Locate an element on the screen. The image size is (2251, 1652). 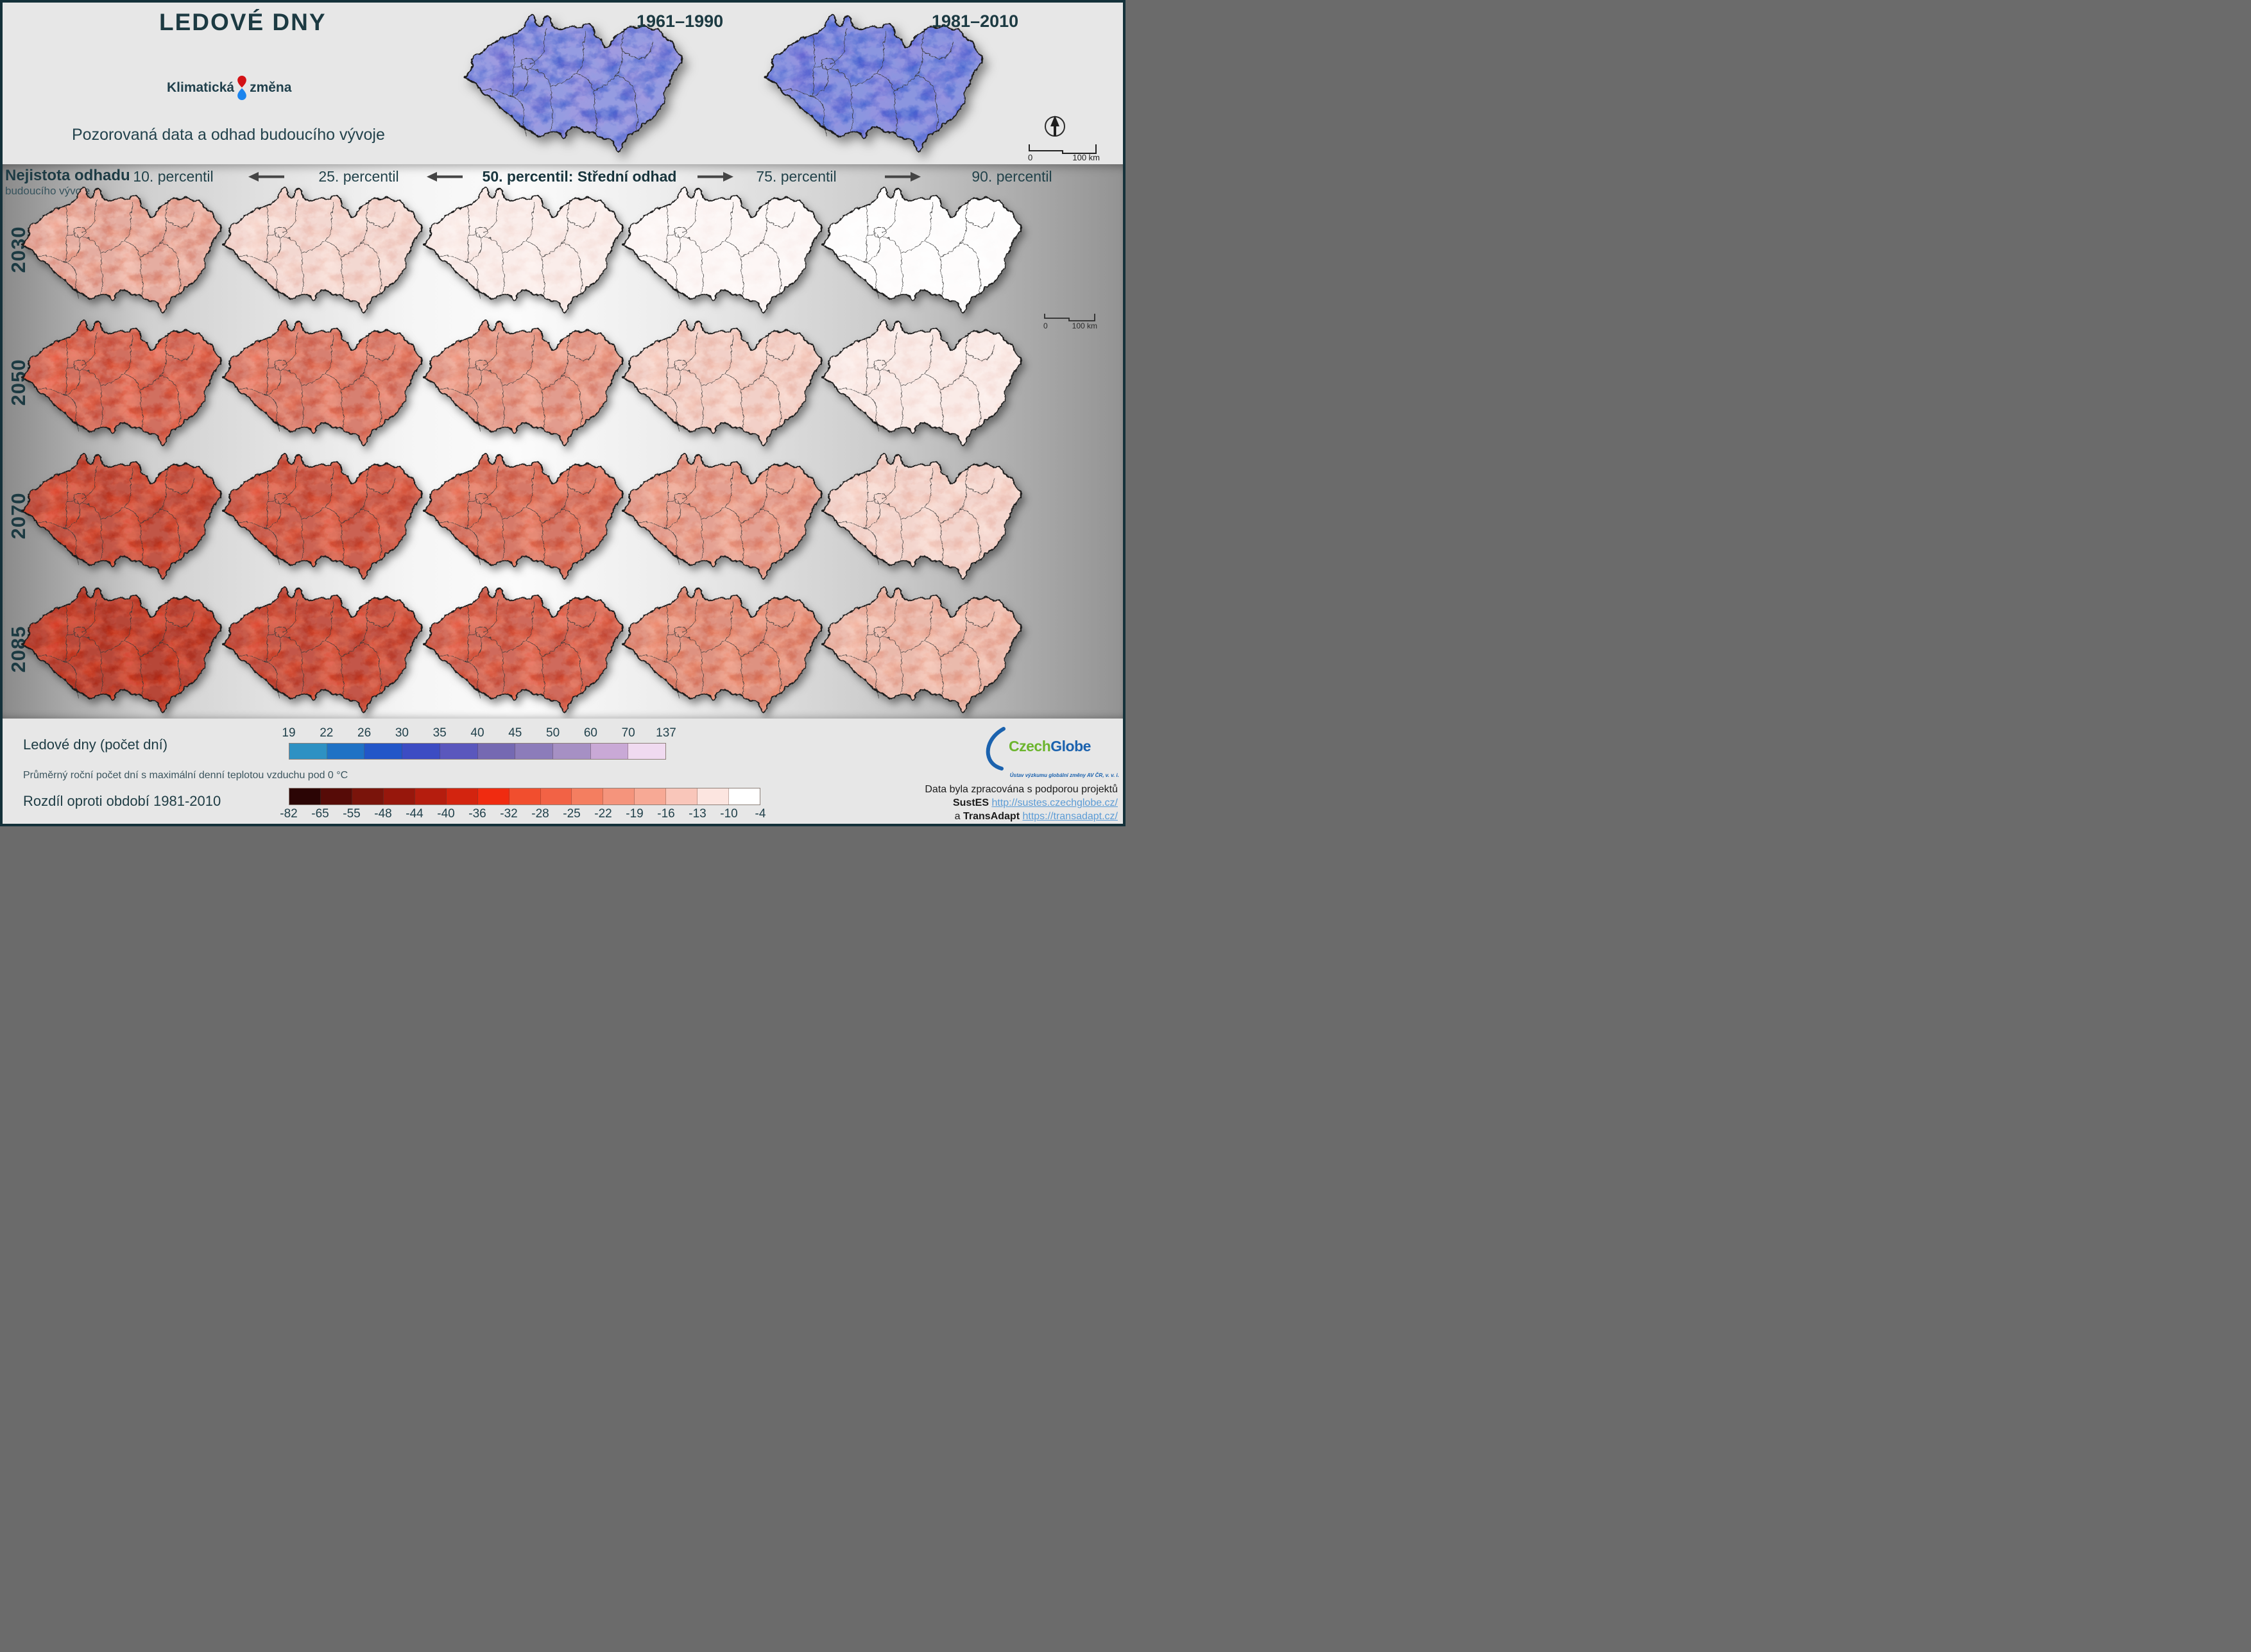
map-2085-p50 is located at coordinates (522, 650).